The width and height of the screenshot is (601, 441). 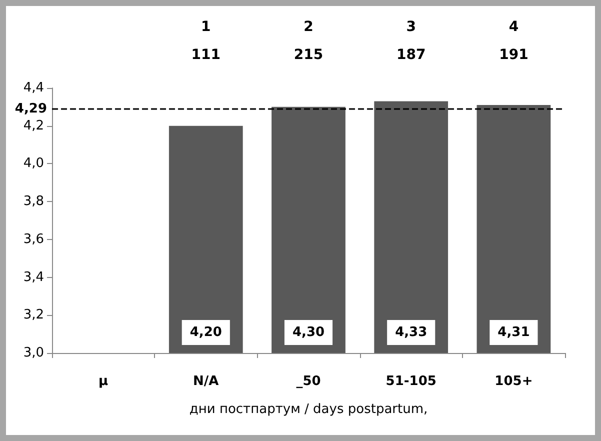 I want to click on ref-line-label: 4,29, so click(x=30, y=108).